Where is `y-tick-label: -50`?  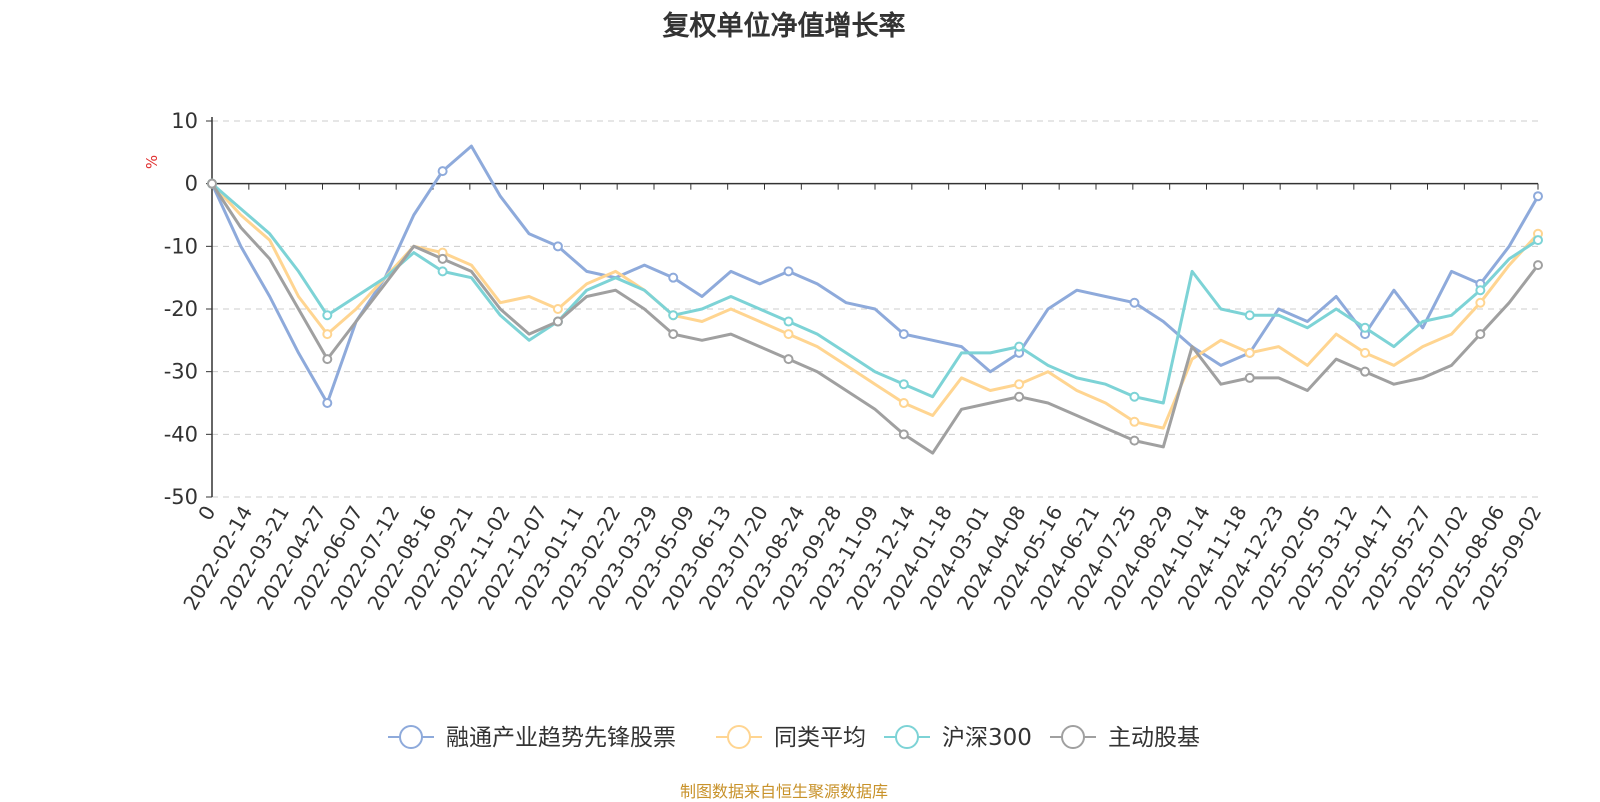
y-tick-label: -50 is located at coordinates (181, 497).